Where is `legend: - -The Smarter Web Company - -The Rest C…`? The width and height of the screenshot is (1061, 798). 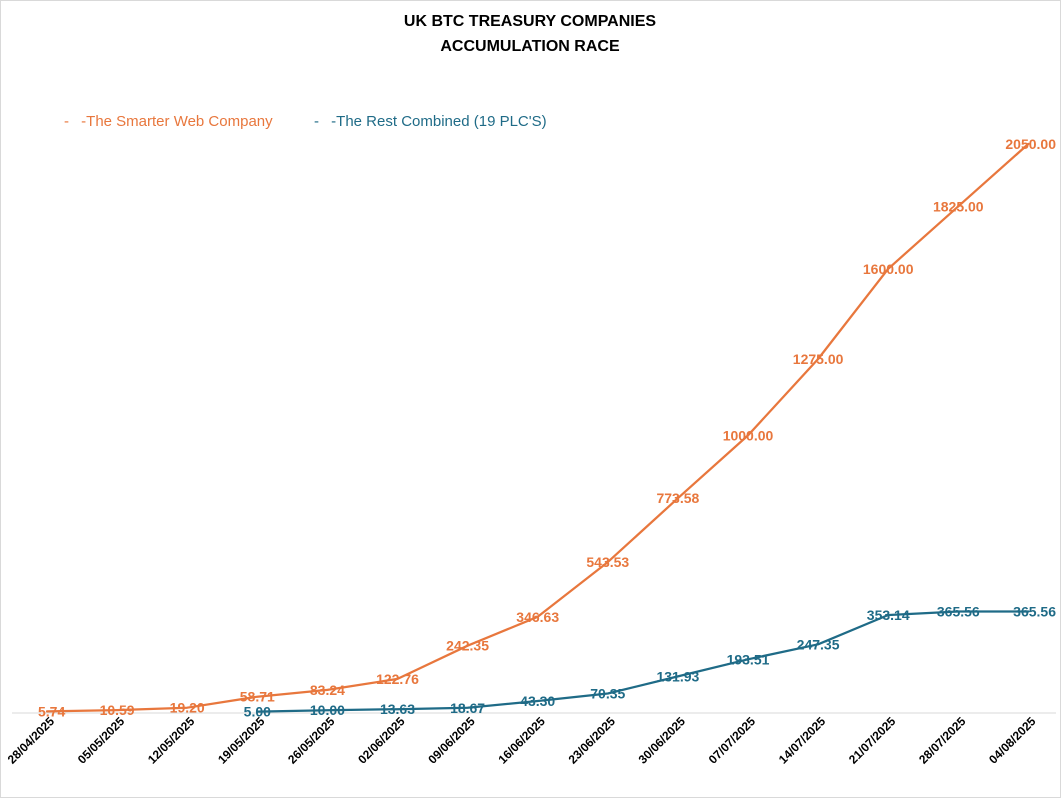
legend: - -The Smarter Web Company - -The Rest C… is located at coordinates (305, 121).